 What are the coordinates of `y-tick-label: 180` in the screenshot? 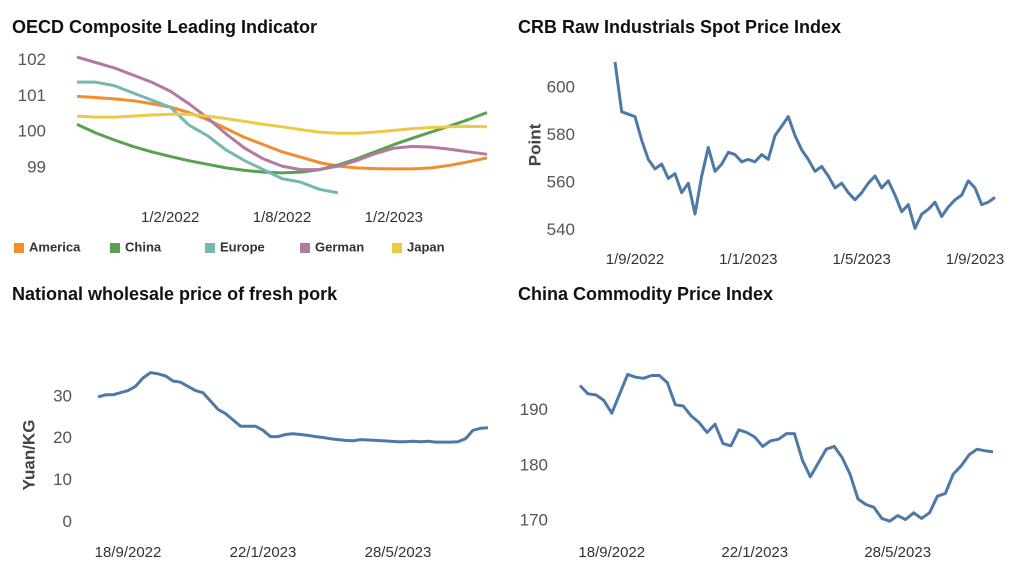 It's located at (534, 464).